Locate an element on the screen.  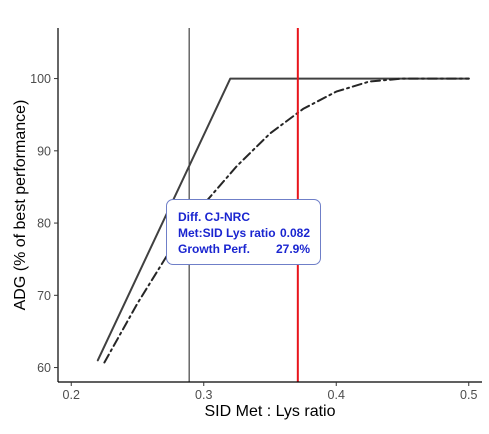
y-tick-label: 60 is located at coordinates (44, 368).